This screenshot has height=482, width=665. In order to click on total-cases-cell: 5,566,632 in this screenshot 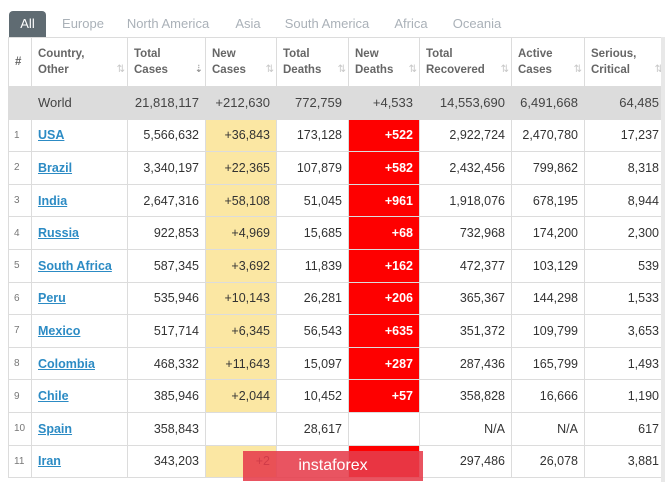, I will do `click(166, 135)`.